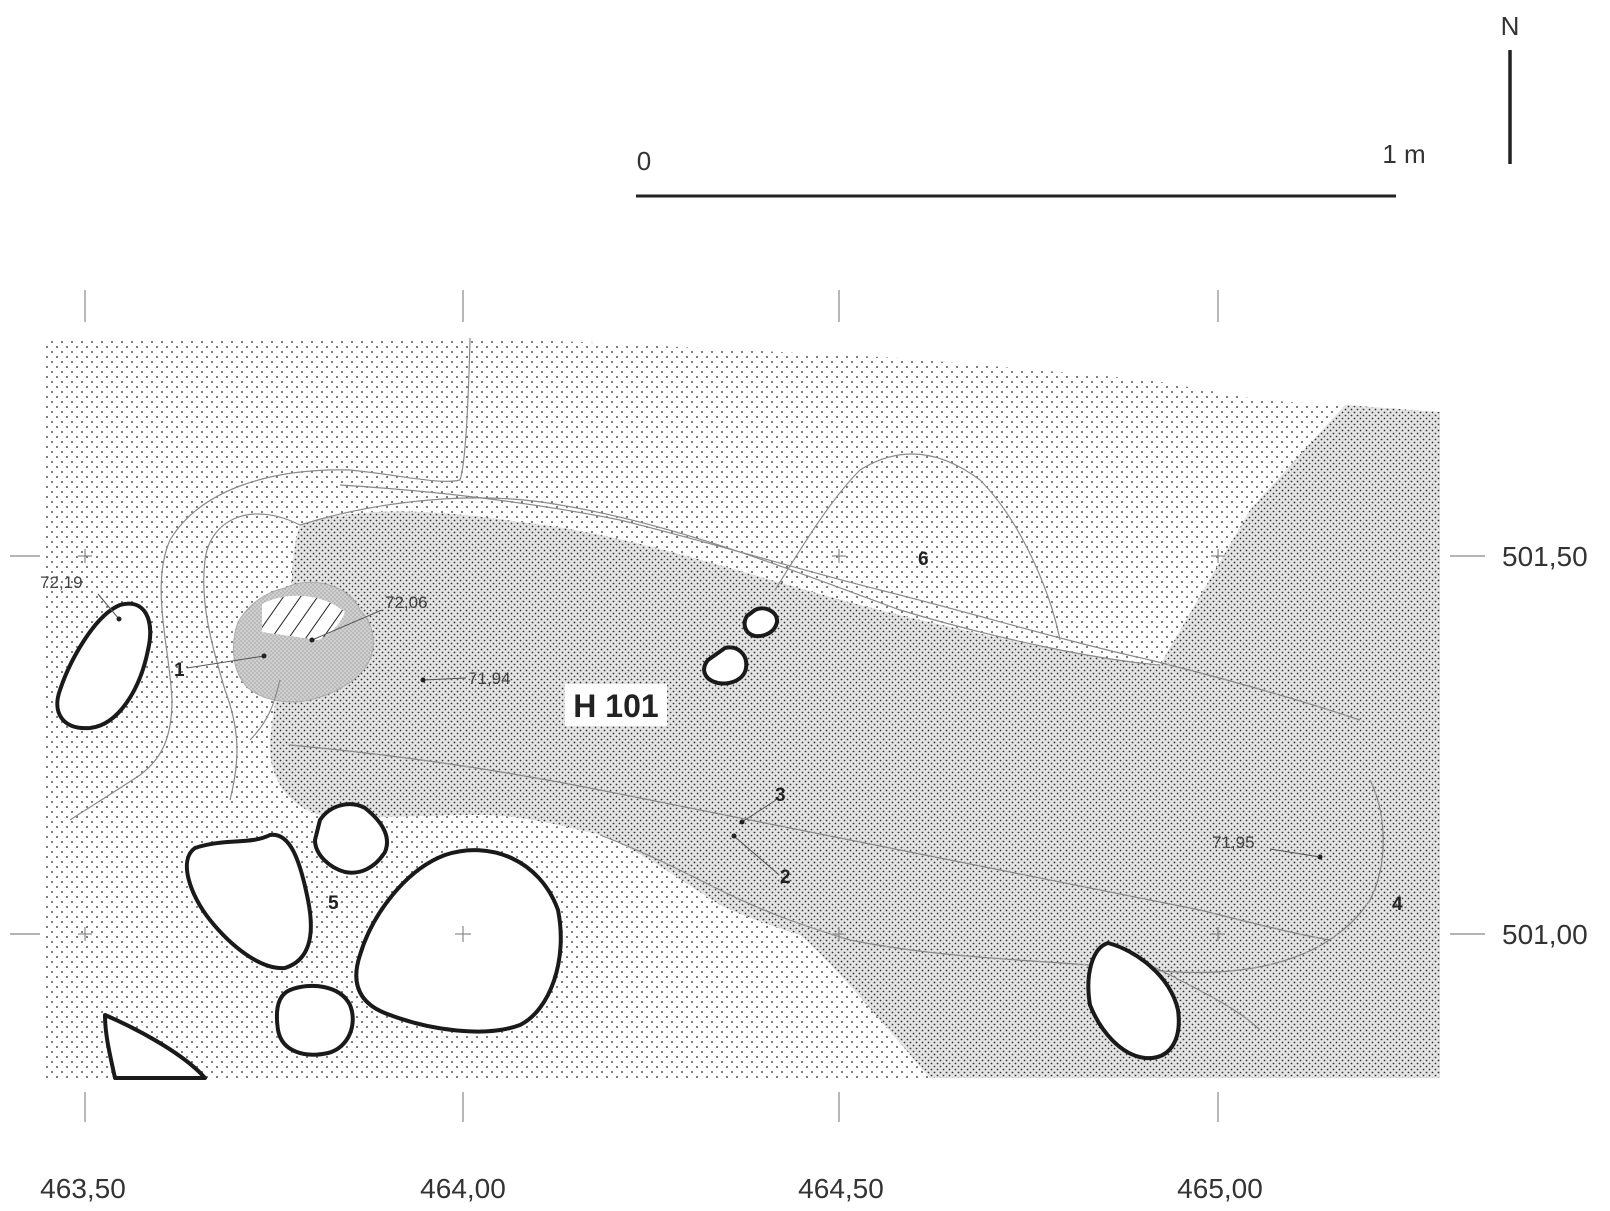 This screenshot has height=1211, width=1610. What do you see at coordinates (762, 805) in the screenshot?
I see `find-3: 3` at bounding box center [762, 805].